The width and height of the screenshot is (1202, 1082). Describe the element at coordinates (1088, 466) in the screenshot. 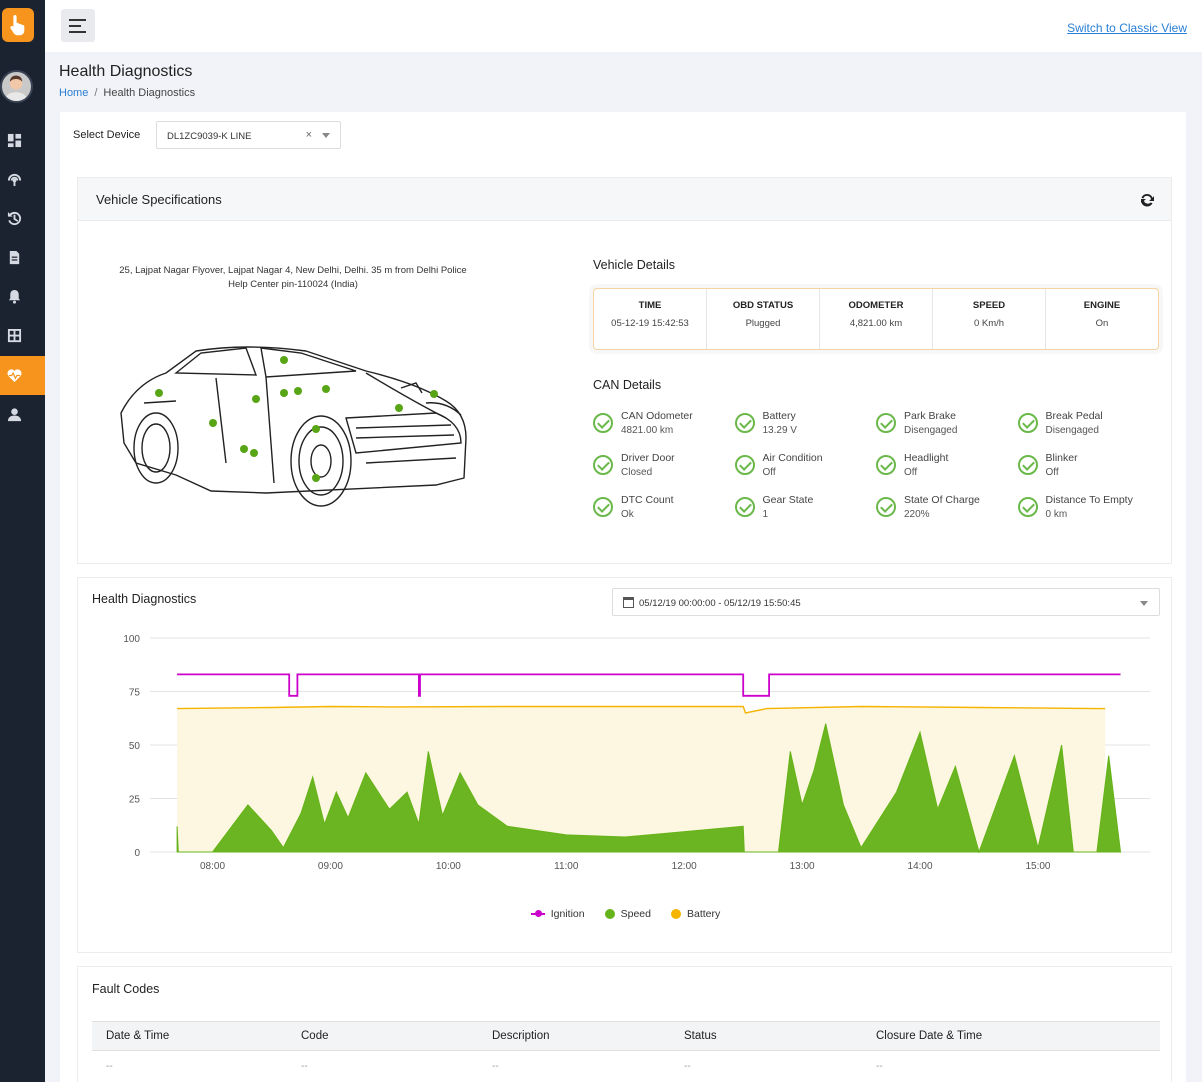

I see `can-item: Blinker Off` at that location.